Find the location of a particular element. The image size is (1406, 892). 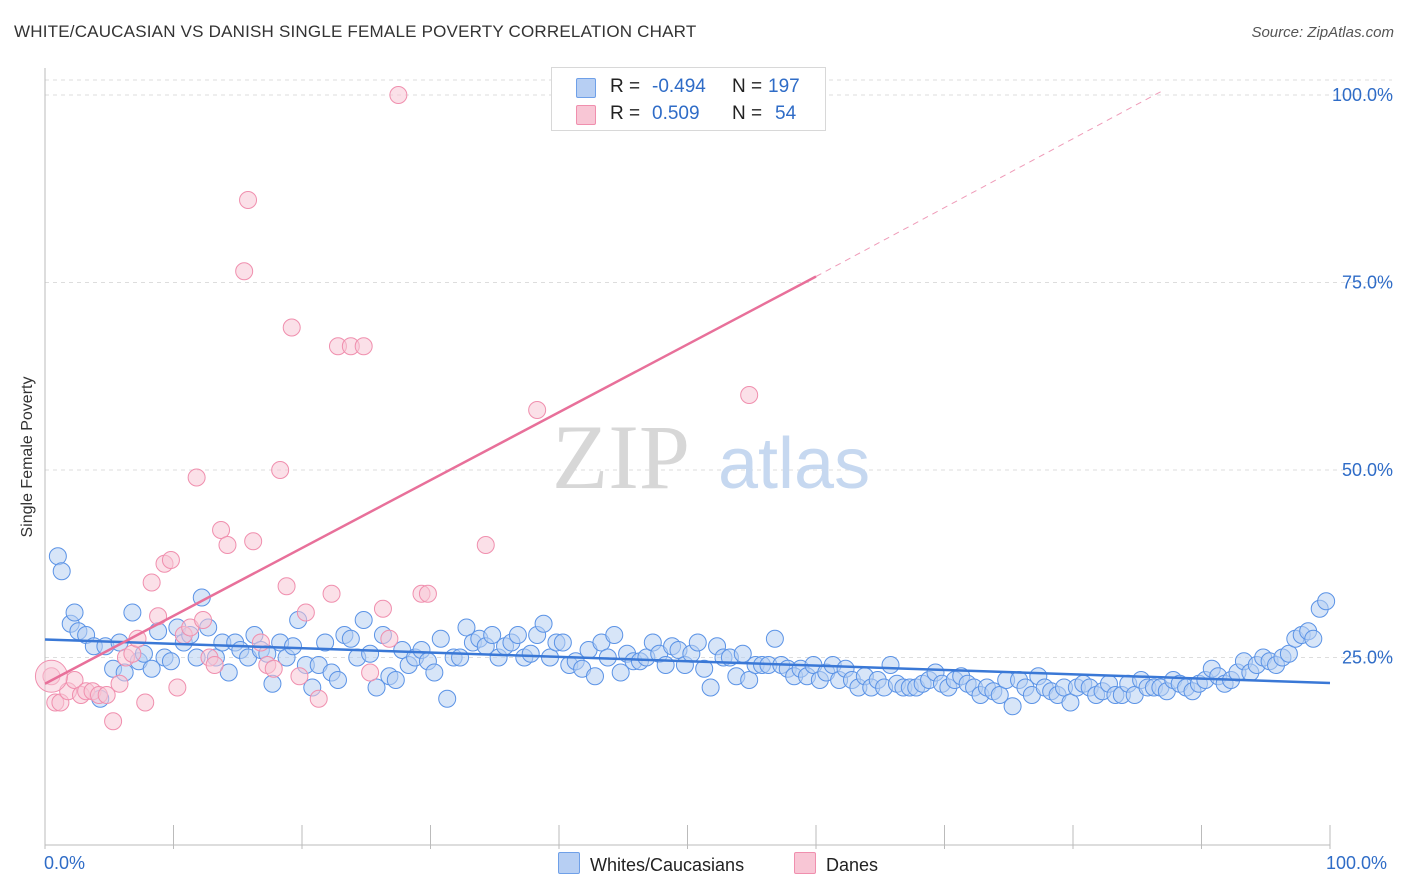

legend-row-danes: R = 0.509 N = 54 is located at coordinates (688, 114).